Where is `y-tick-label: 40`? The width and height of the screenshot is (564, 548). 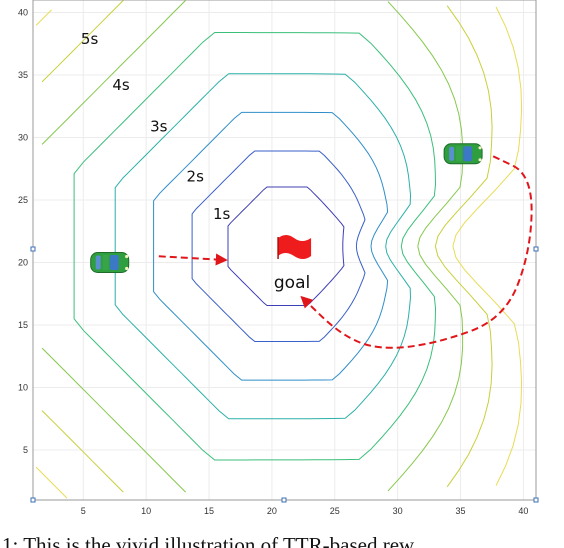
y-tick-label: 40 is located at coordinates (23, 13).